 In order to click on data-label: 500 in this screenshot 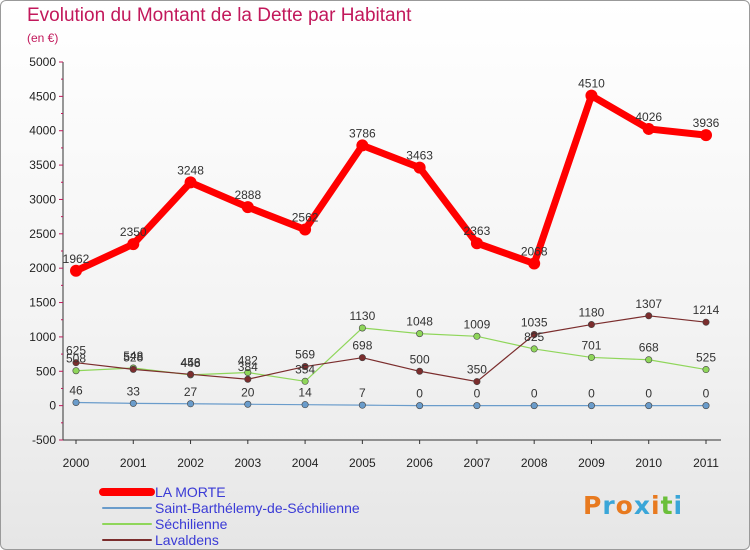, I will do `click(420, 359)`.